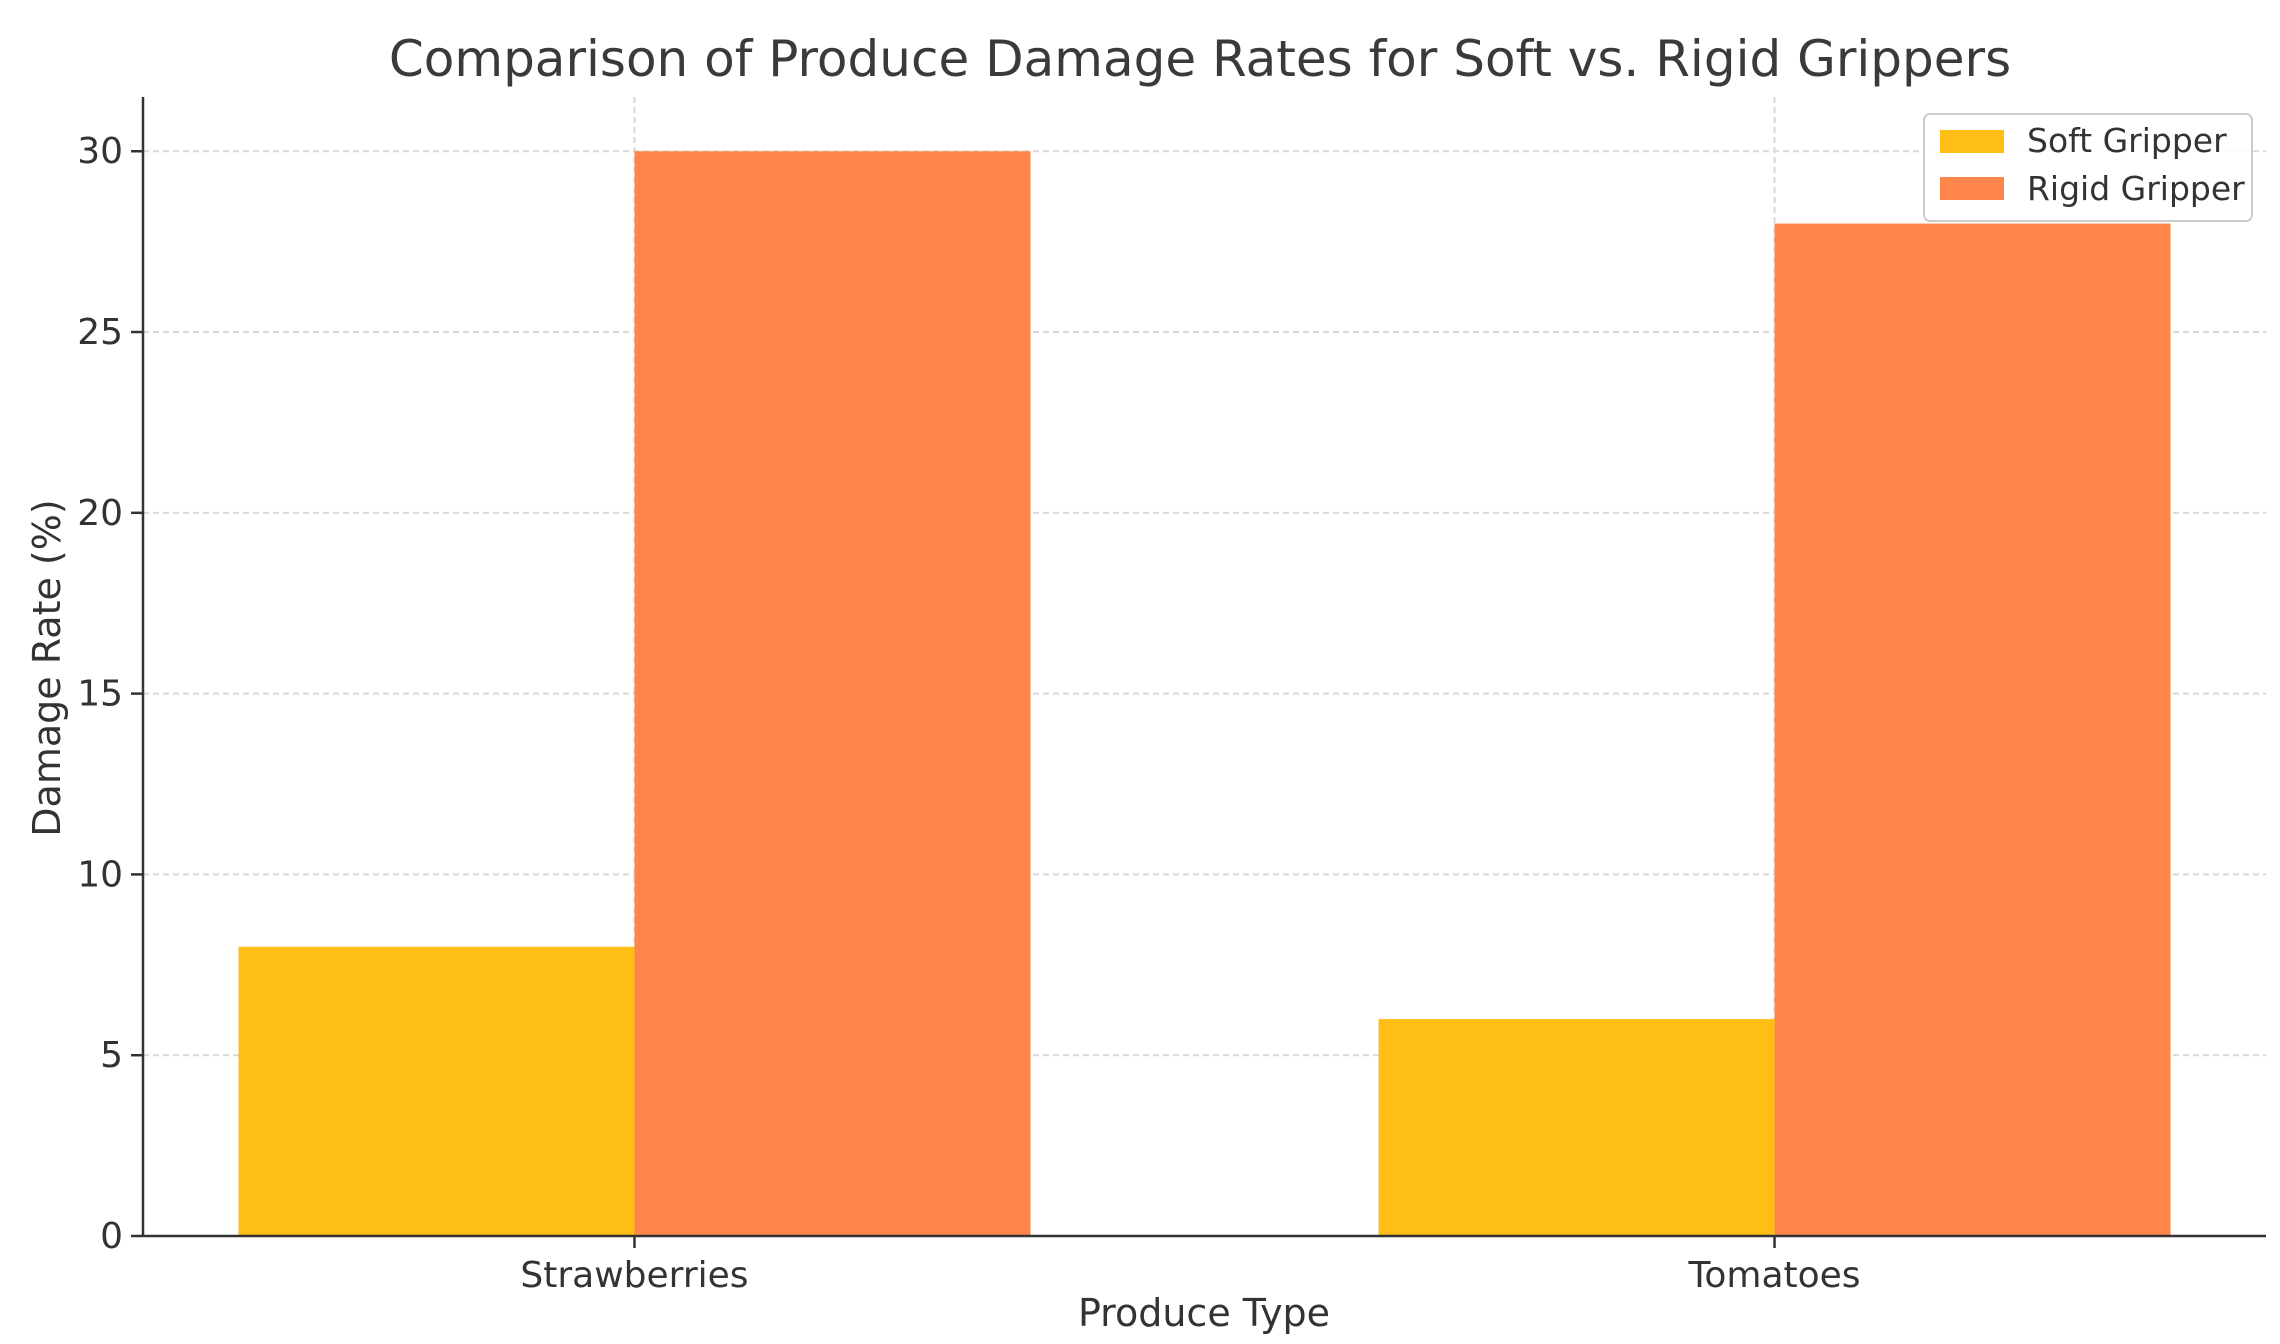  Describe the element at coordinates (436, 1091) in the screenshot. I see `bar-soft-gripper-strawberries` at that location.